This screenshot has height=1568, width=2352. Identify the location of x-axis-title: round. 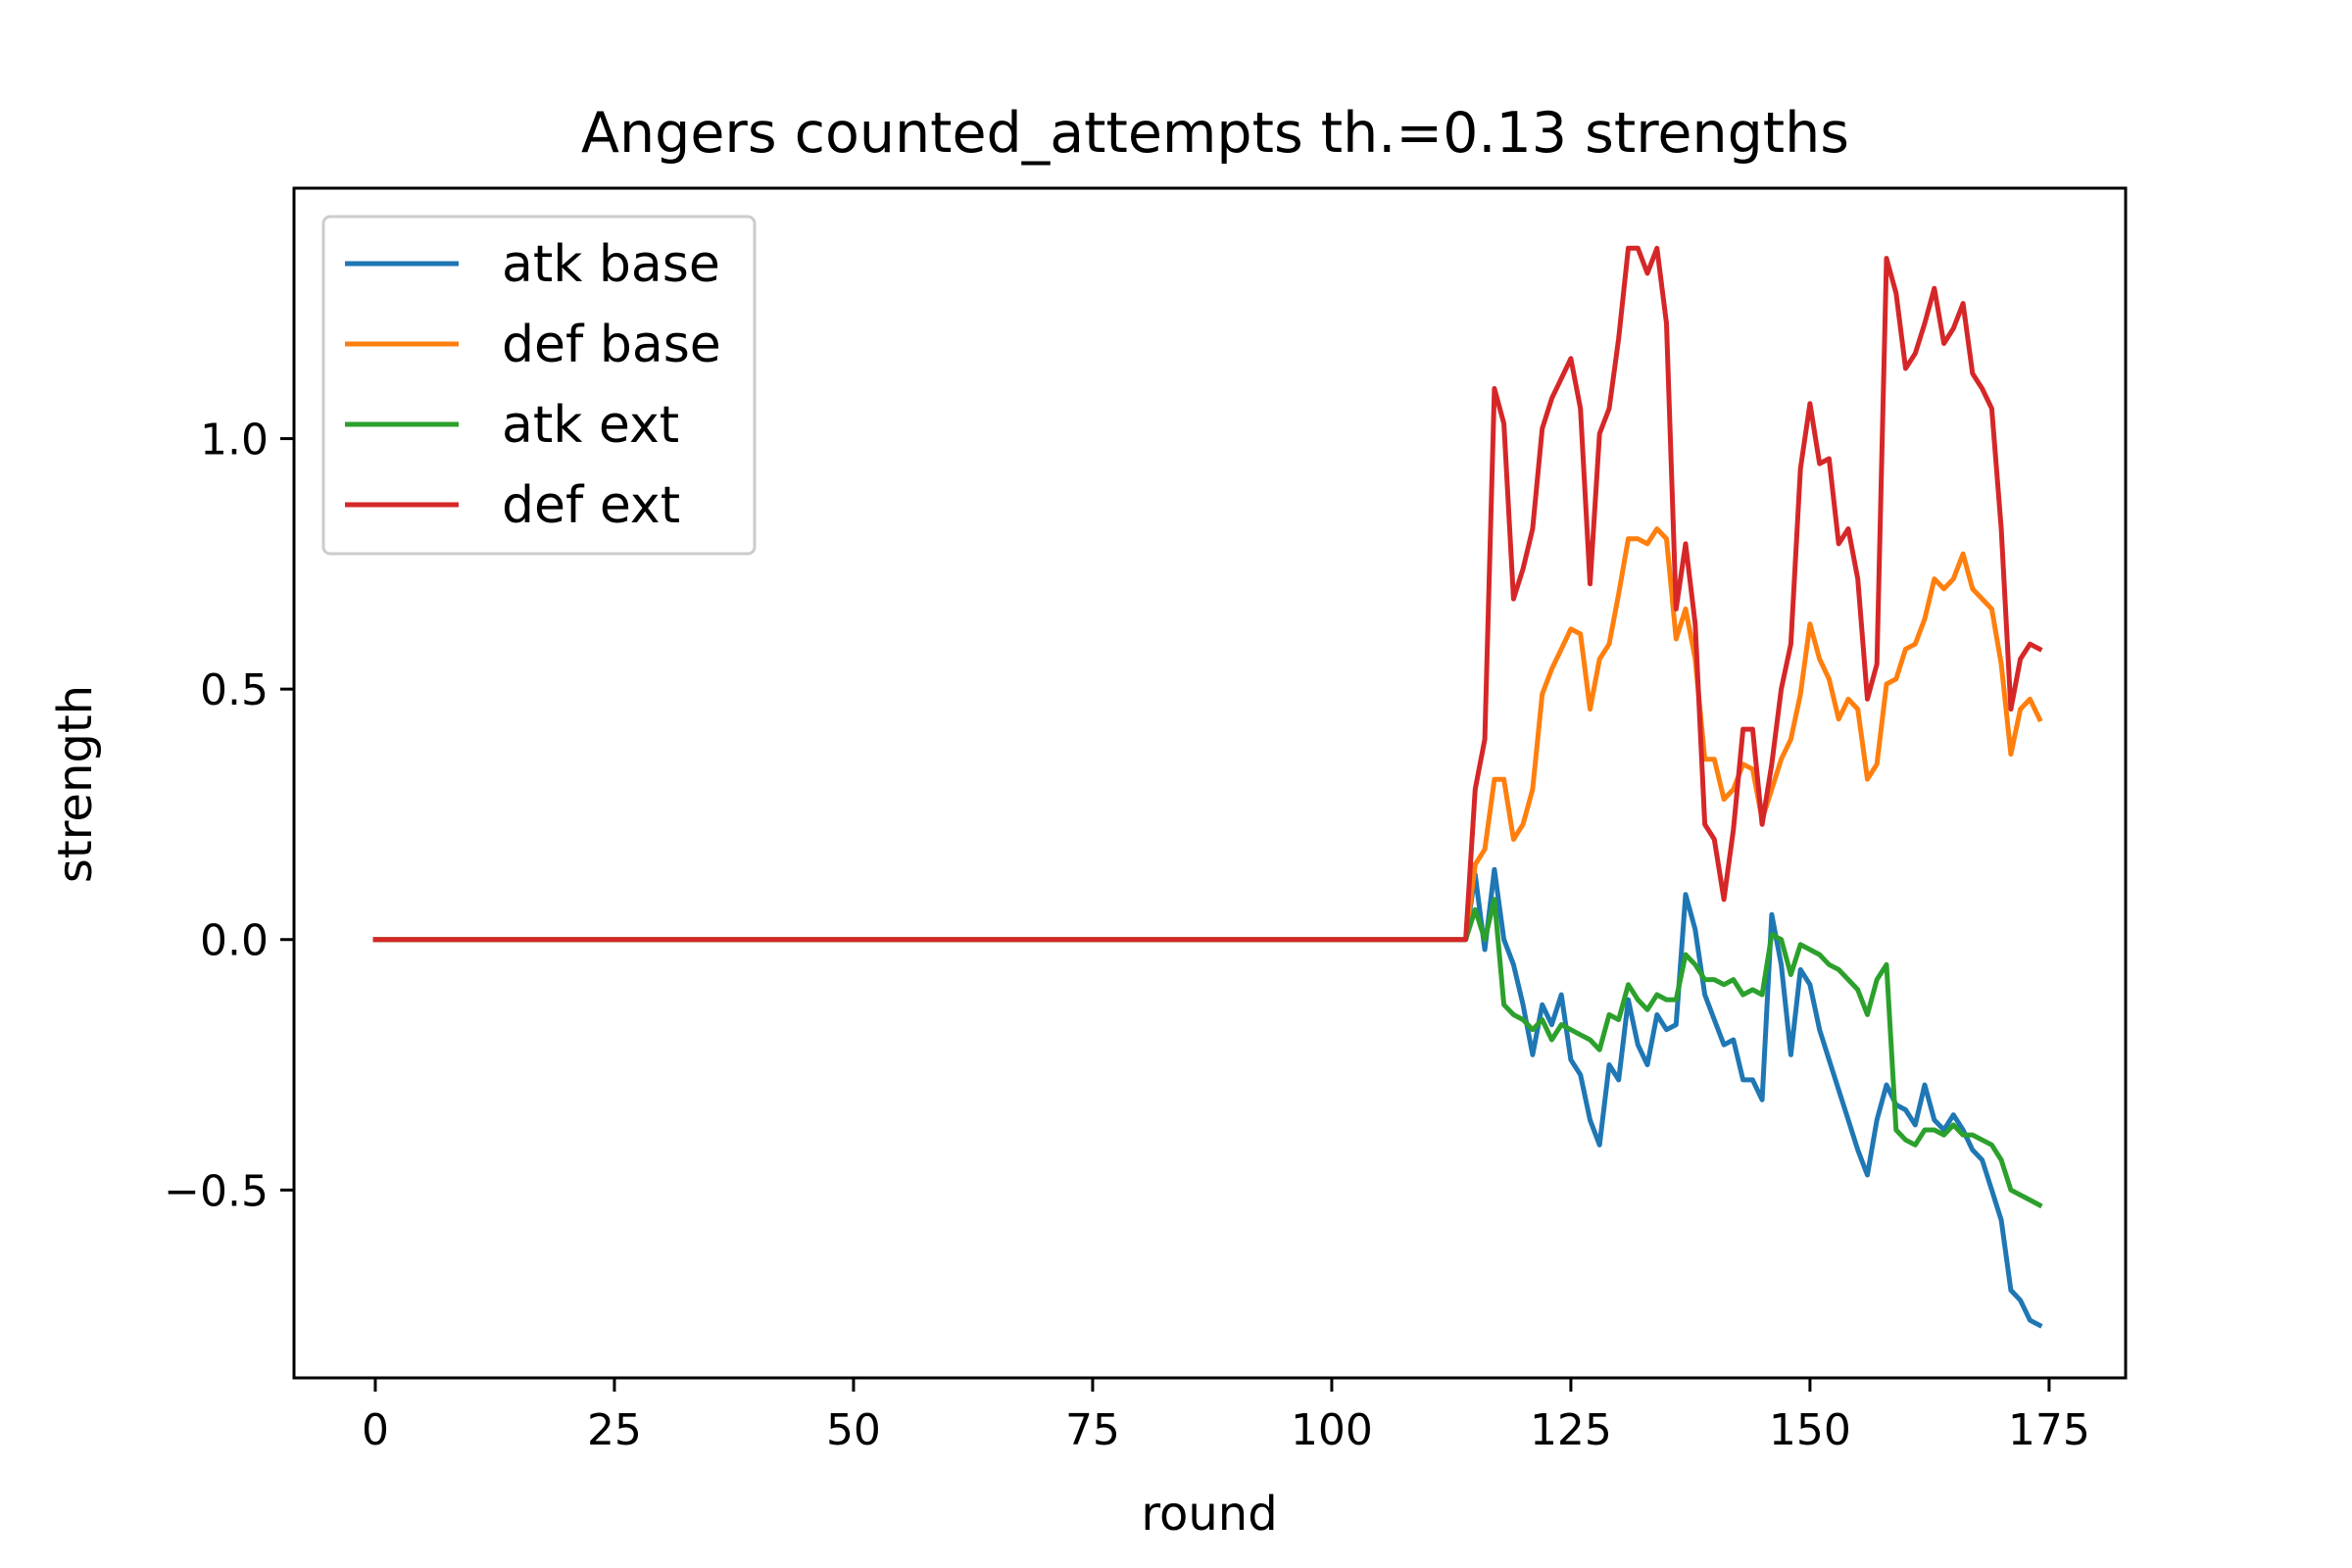
(1209, 1514).